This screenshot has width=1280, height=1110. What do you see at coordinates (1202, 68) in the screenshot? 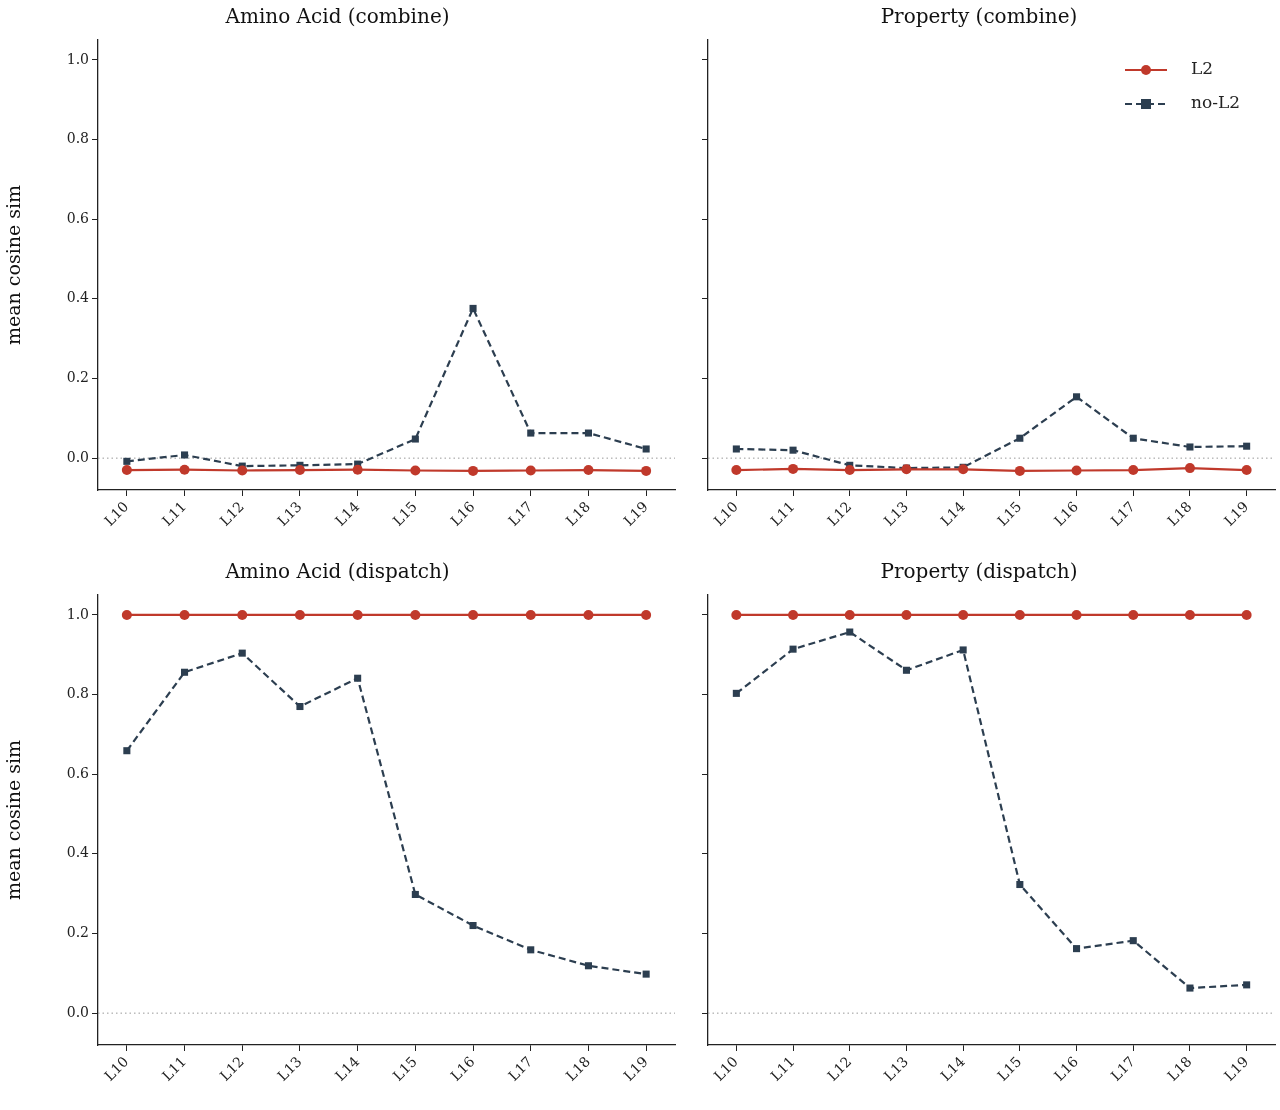
I see `legend-label: L2` at bounding box center [1202, 68].